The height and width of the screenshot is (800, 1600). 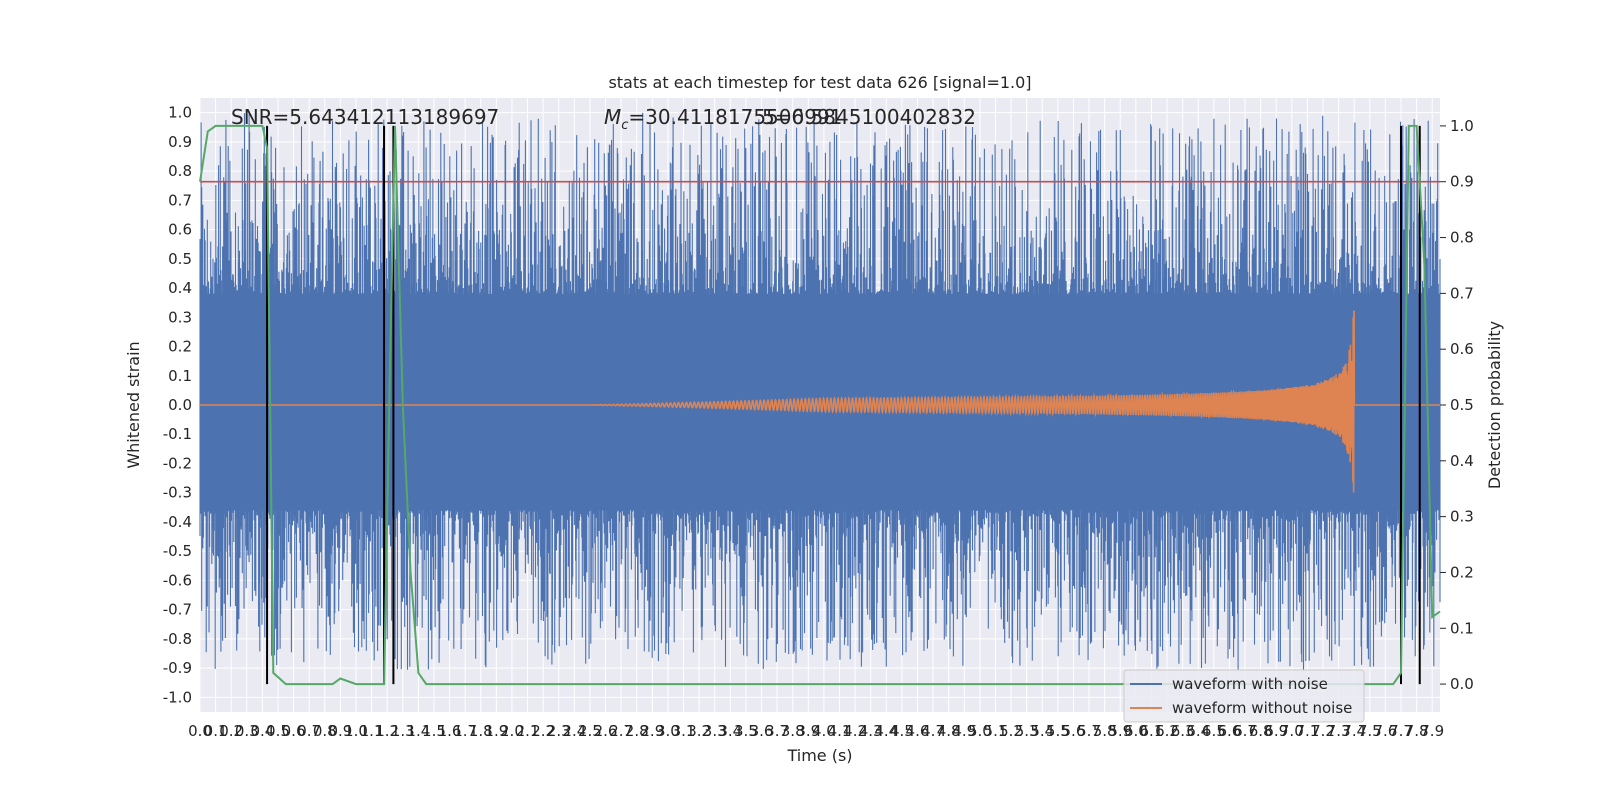 What do you see at coordinates (949, 731) in the screenshot?
I see `x-tick-label: 4.8` at bounding box center [949, 731].